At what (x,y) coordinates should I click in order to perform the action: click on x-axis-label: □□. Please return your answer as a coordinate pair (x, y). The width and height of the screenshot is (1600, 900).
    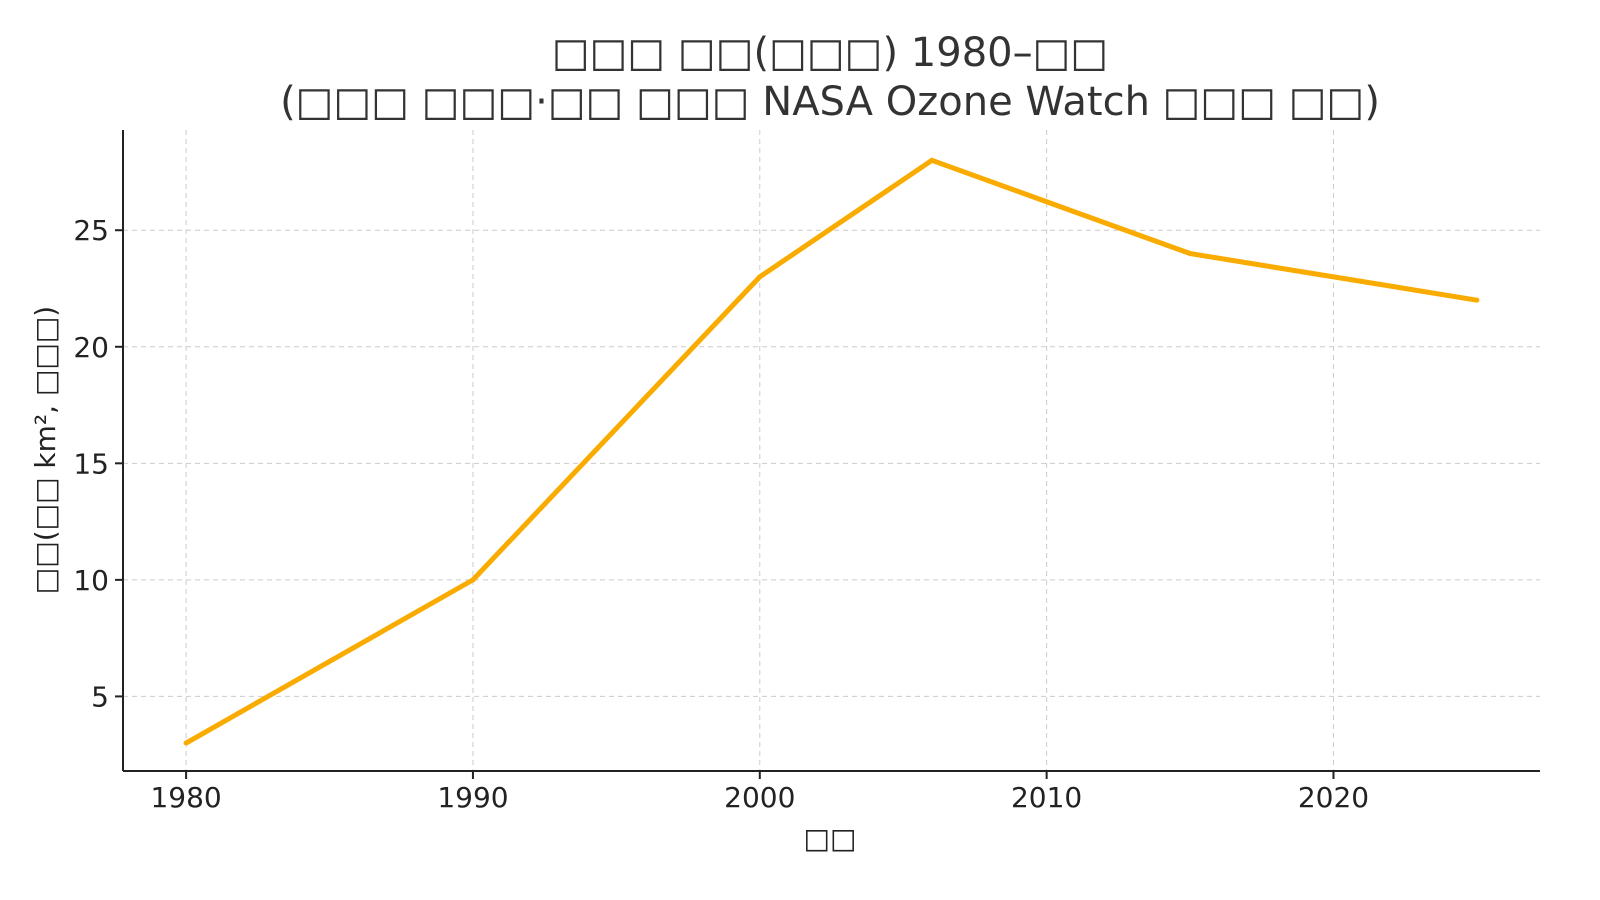
    Looking at the image, I should click on (830, 838).